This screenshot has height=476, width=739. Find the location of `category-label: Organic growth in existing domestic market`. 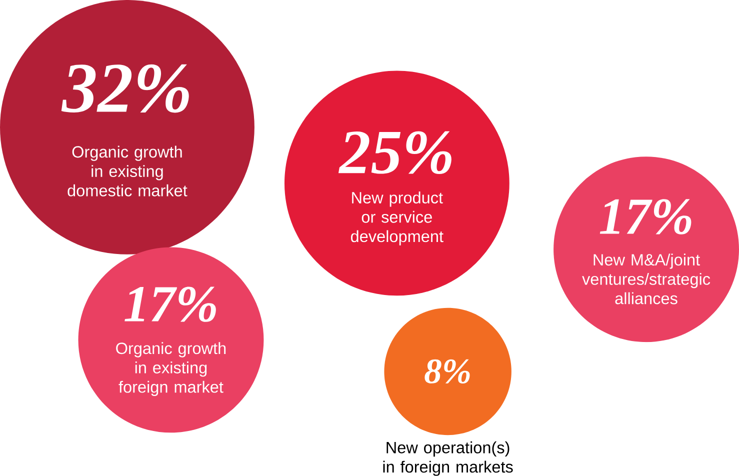

category-label: Organic growth in existing domestic market is located at coordinates (128, 171).